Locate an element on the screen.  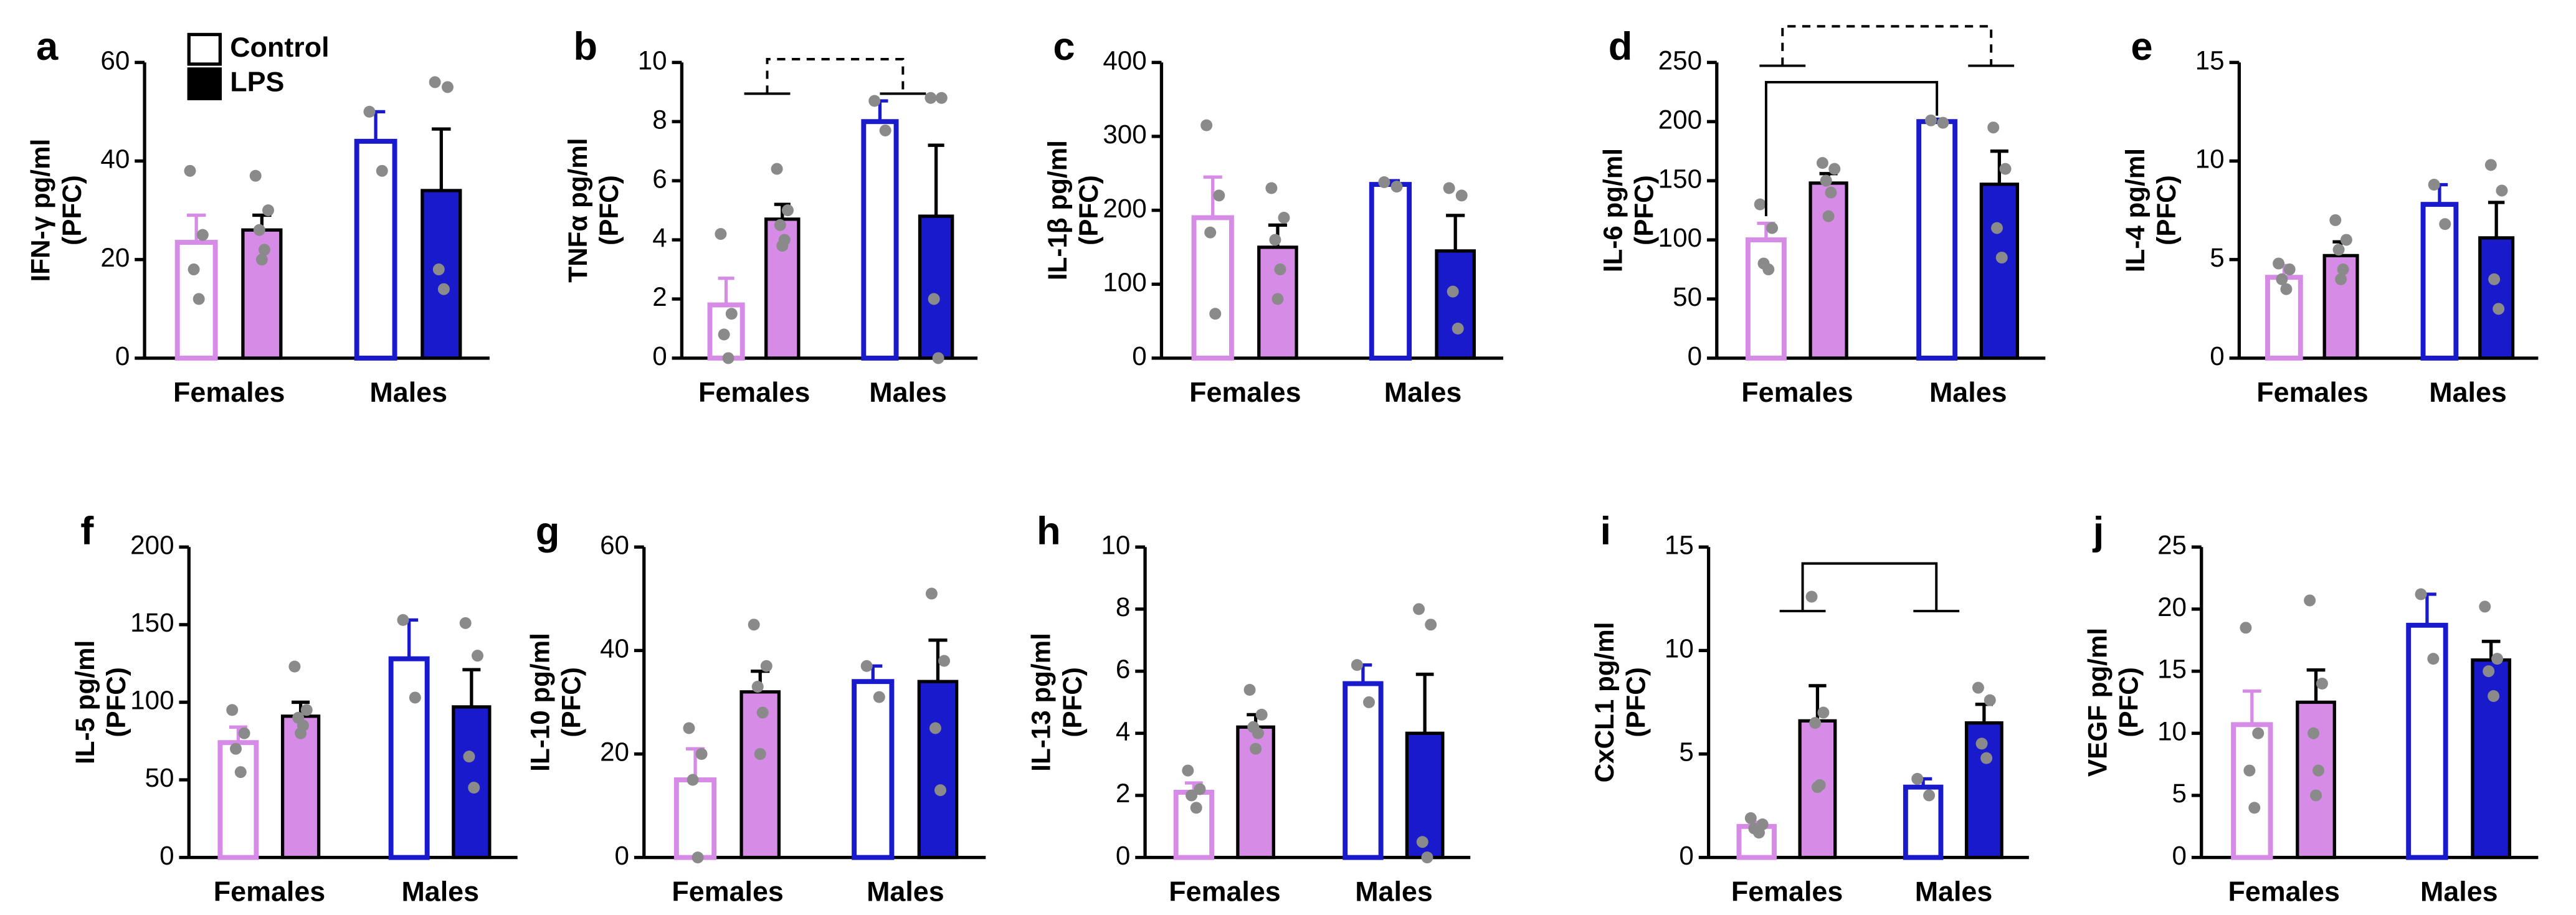
y-tick-label: 20 is located at coordinates (614, 752).